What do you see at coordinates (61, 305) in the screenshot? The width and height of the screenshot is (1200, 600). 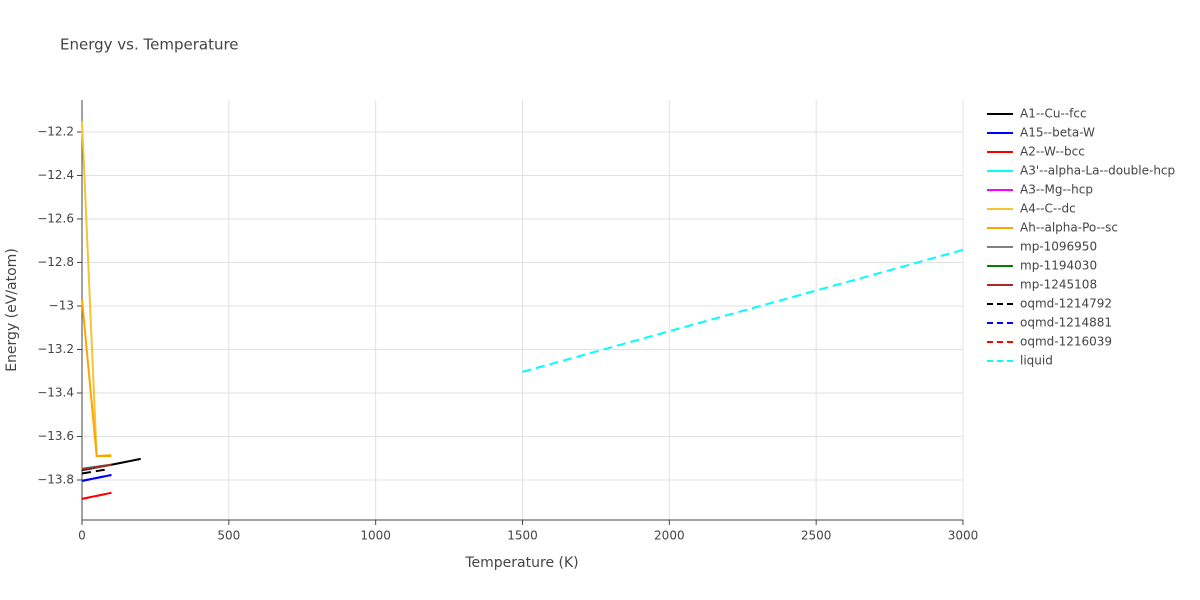 I see `y-tick-label: −13` at bounding box center [61, 305].